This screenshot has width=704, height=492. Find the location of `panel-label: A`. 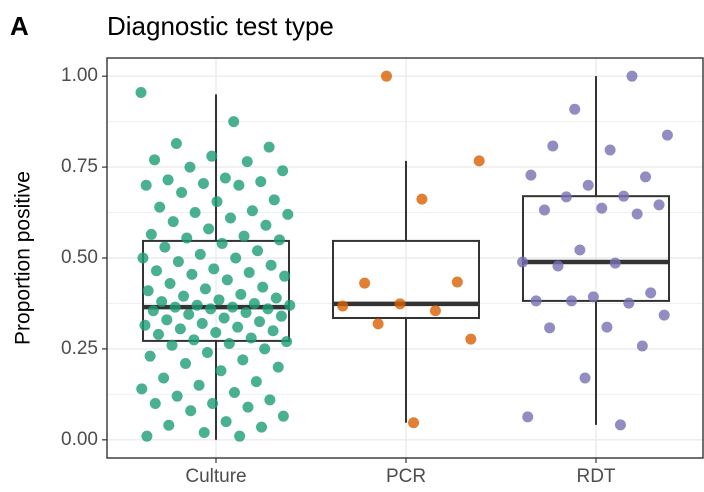

panel-label: A is located at coordinates (19, 26).